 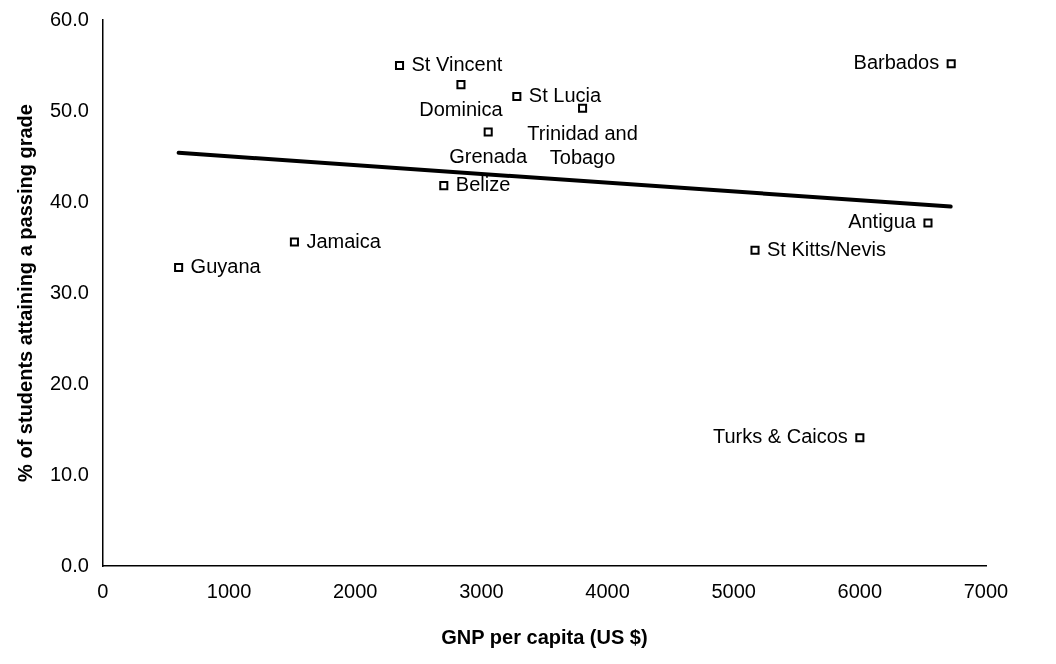 What do you see at coordinates (103, 590) in the screenshot?
I see `x-tick-label: 0` at bounding box center [103, 590].